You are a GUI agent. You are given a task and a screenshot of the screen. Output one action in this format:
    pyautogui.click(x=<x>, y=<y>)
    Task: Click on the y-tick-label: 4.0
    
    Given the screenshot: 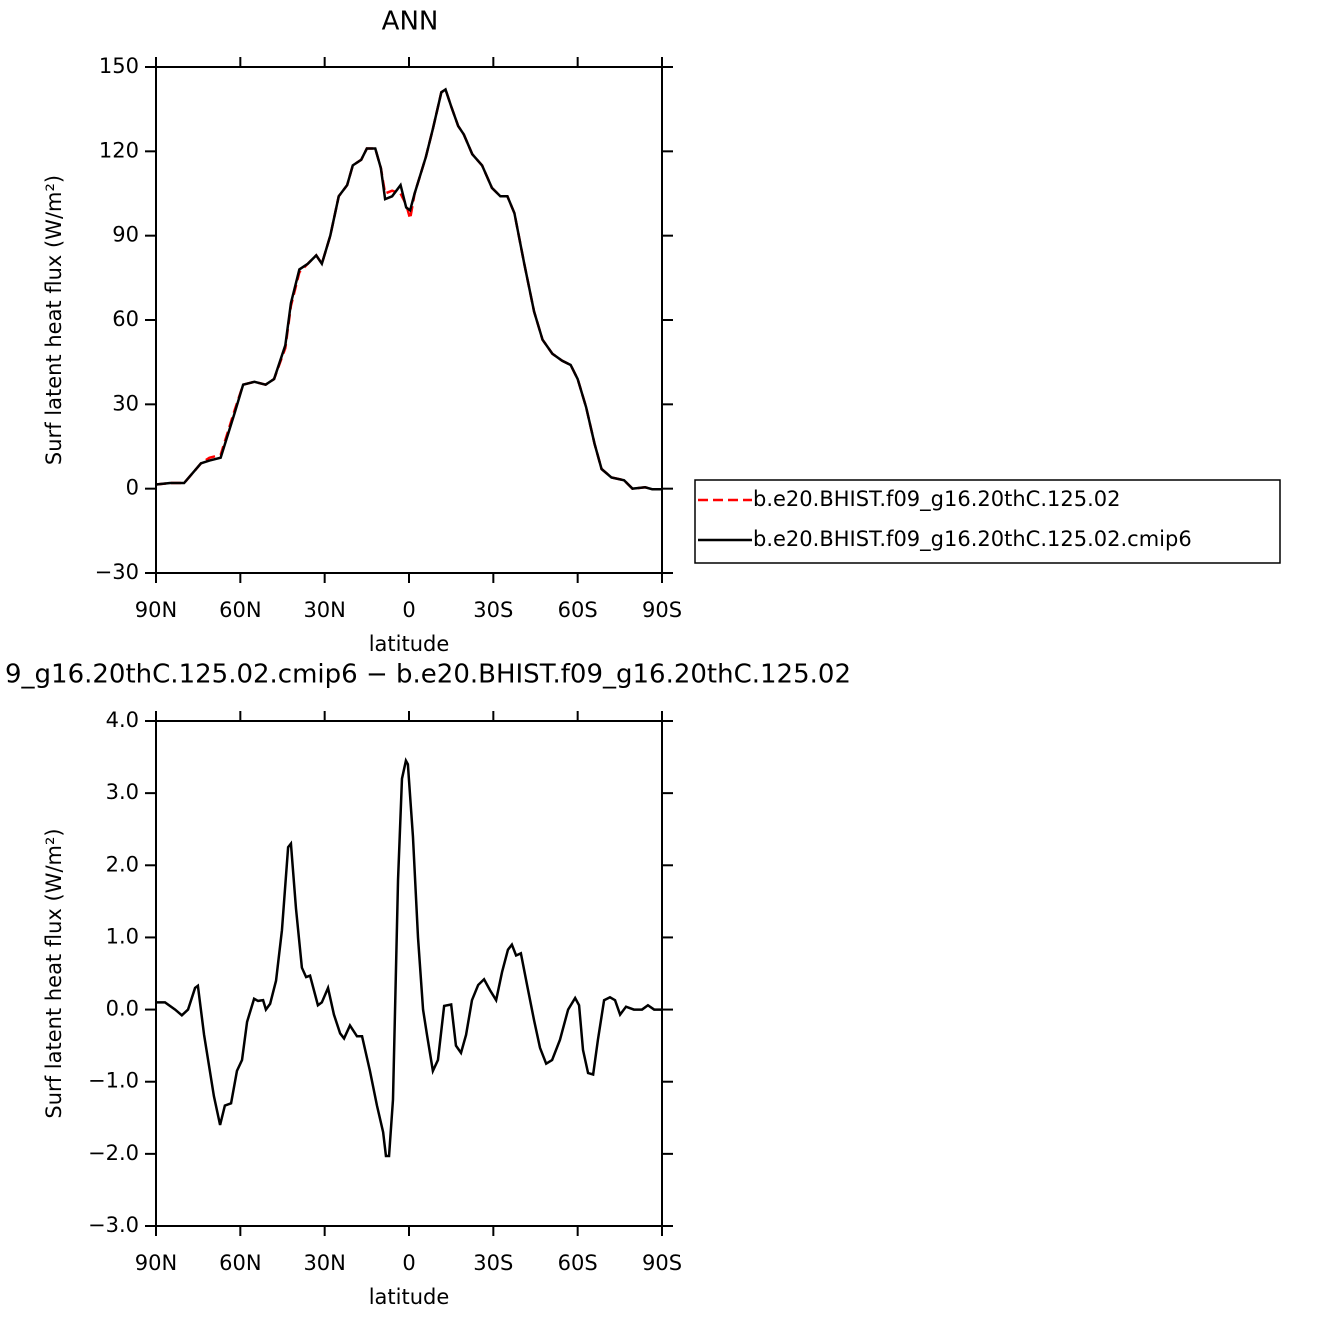 What is the action you would take?
    pyautogui.click(x=122, y=720)
    